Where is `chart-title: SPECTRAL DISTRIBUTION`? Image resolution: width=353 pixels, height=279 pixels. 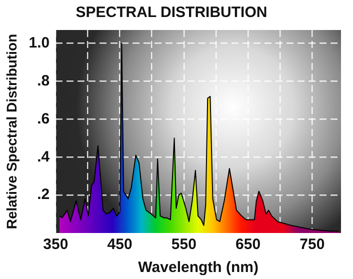
chart-title: SPECTRAL DISTRIBUTION is located at coordinates (172, 13).